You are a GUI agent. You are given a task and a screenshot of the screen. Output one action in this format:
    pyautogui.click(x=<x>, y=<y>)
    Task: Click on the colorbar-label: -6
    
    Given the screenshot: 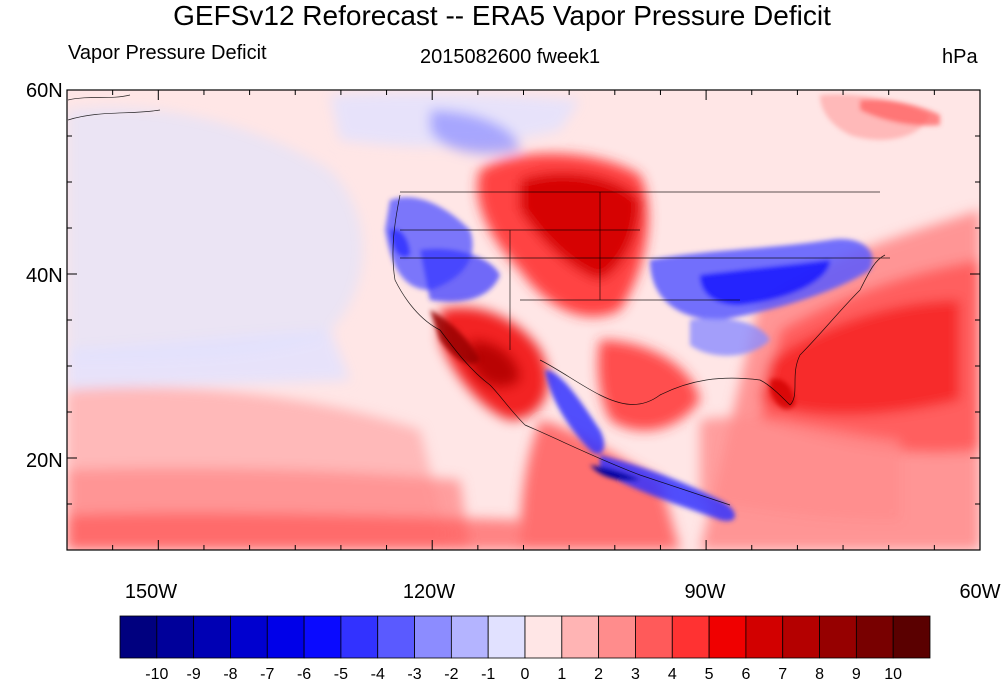 What is the action you would take?
    pyautogui.click(x=304, y=674)
    